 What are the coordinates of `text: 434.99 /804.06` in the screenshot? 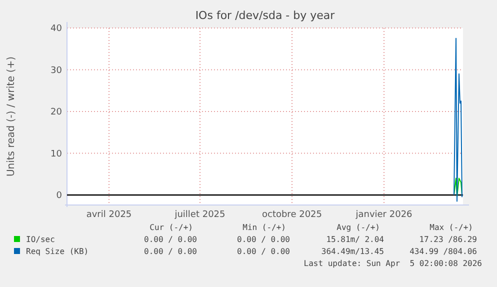 It's located at (444, 251).